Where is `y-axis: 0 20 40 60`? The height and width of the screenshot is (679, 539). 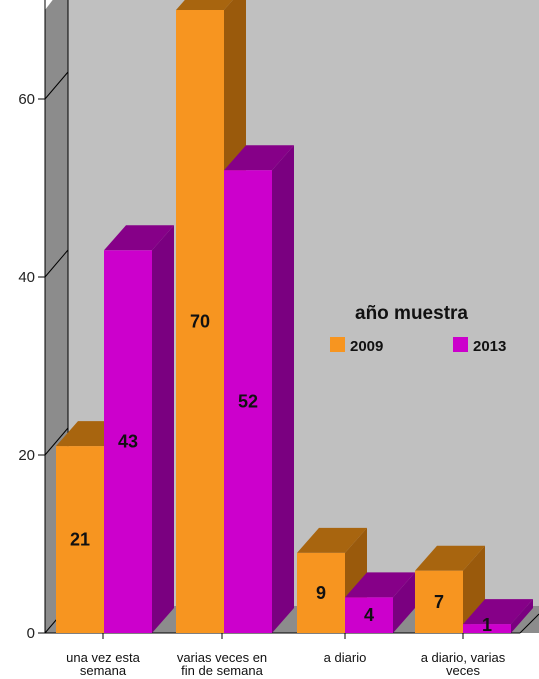
y-axis: 0 20 40 60 is located at coordinates (43, 356).